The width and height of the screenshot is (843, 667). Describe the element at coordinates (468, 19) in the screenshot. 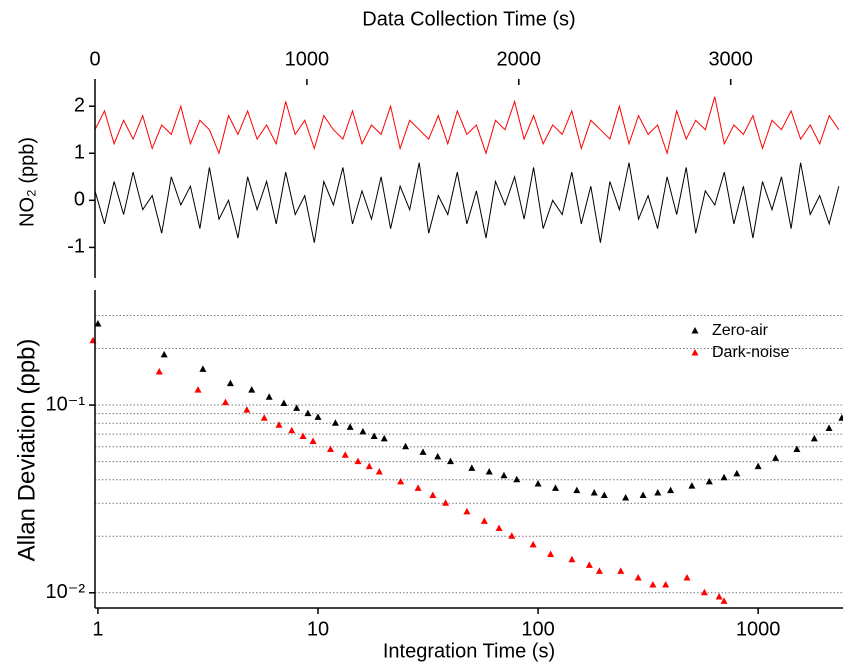

I see `top-x-axis-title: Data Collection Time (s)` at that location.